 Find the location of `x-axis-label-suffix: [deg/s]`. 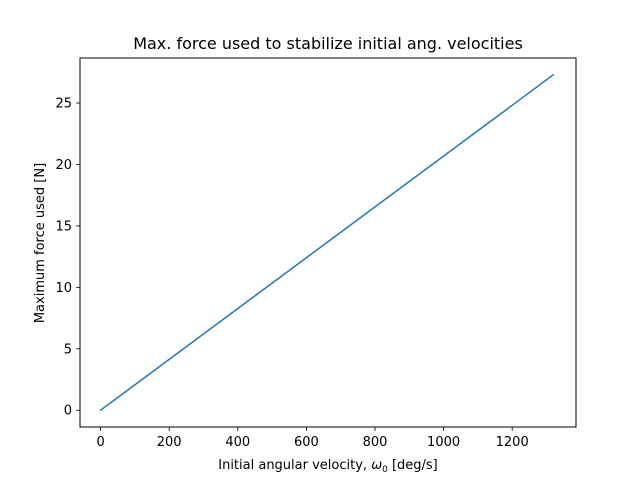

x-axis-label-suffix: [deg/s] is located at coordinates (413, 465).